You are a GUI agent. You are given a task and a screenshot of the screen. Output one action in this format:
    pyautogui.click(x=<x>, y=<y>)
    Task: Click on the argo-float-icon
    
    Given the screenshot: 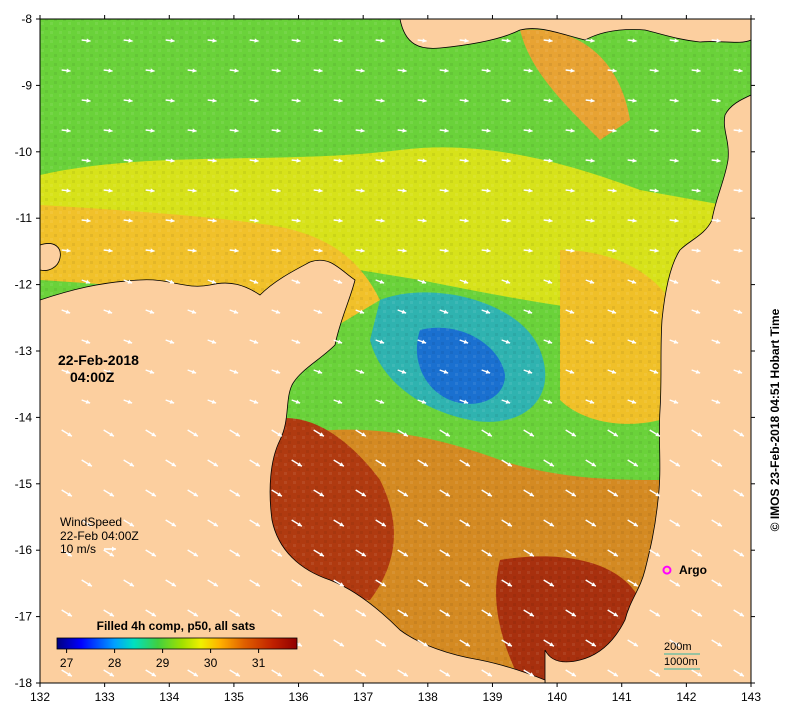 What is the action you would take?
    pyautogui.click(x=667, y=570)
    